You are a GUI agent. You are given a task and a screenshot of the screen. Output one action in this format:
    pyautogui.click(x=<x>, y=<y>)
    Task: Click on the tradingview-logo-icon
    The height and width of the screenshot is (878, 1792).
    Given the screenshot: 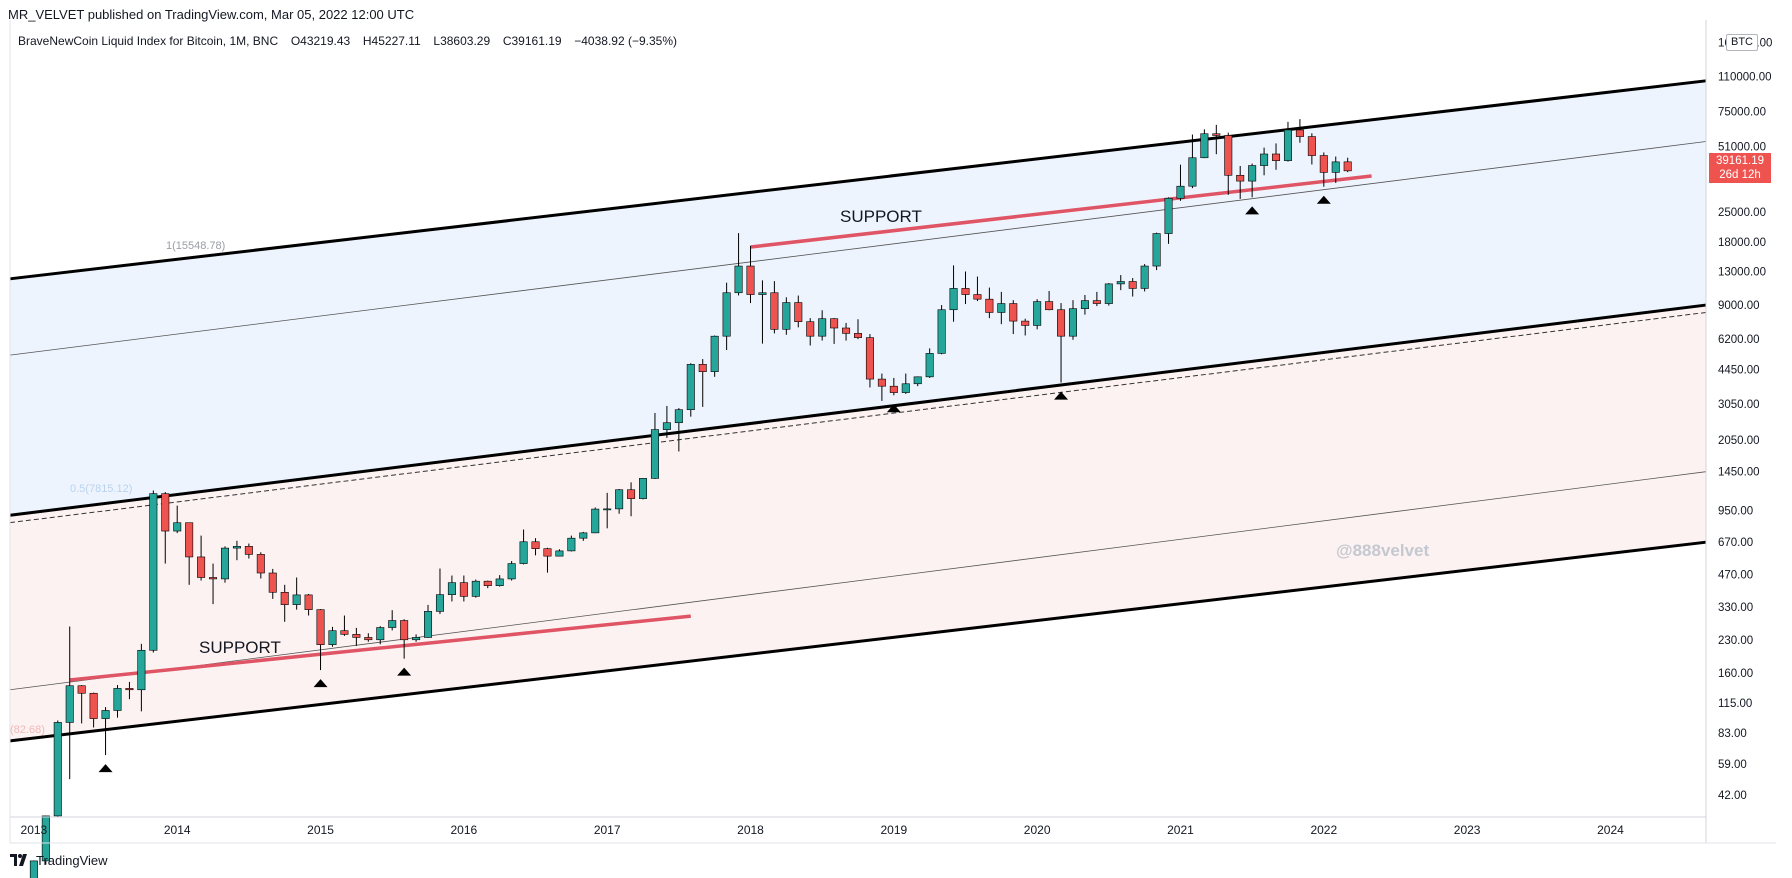 What is the action you would take?
    pyautogui.click(x=20, y=860)
    